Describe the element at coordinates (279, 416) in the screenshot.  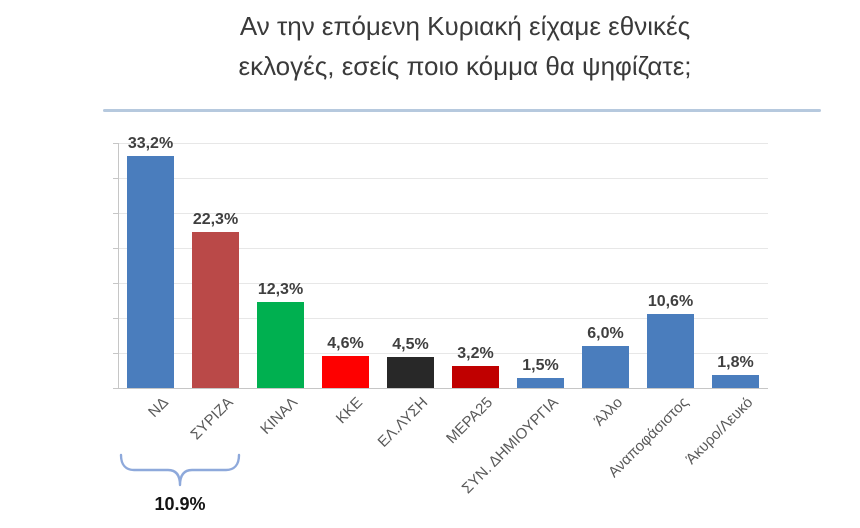
I see `category-label: ΚΙΝΑΛ` at that location.